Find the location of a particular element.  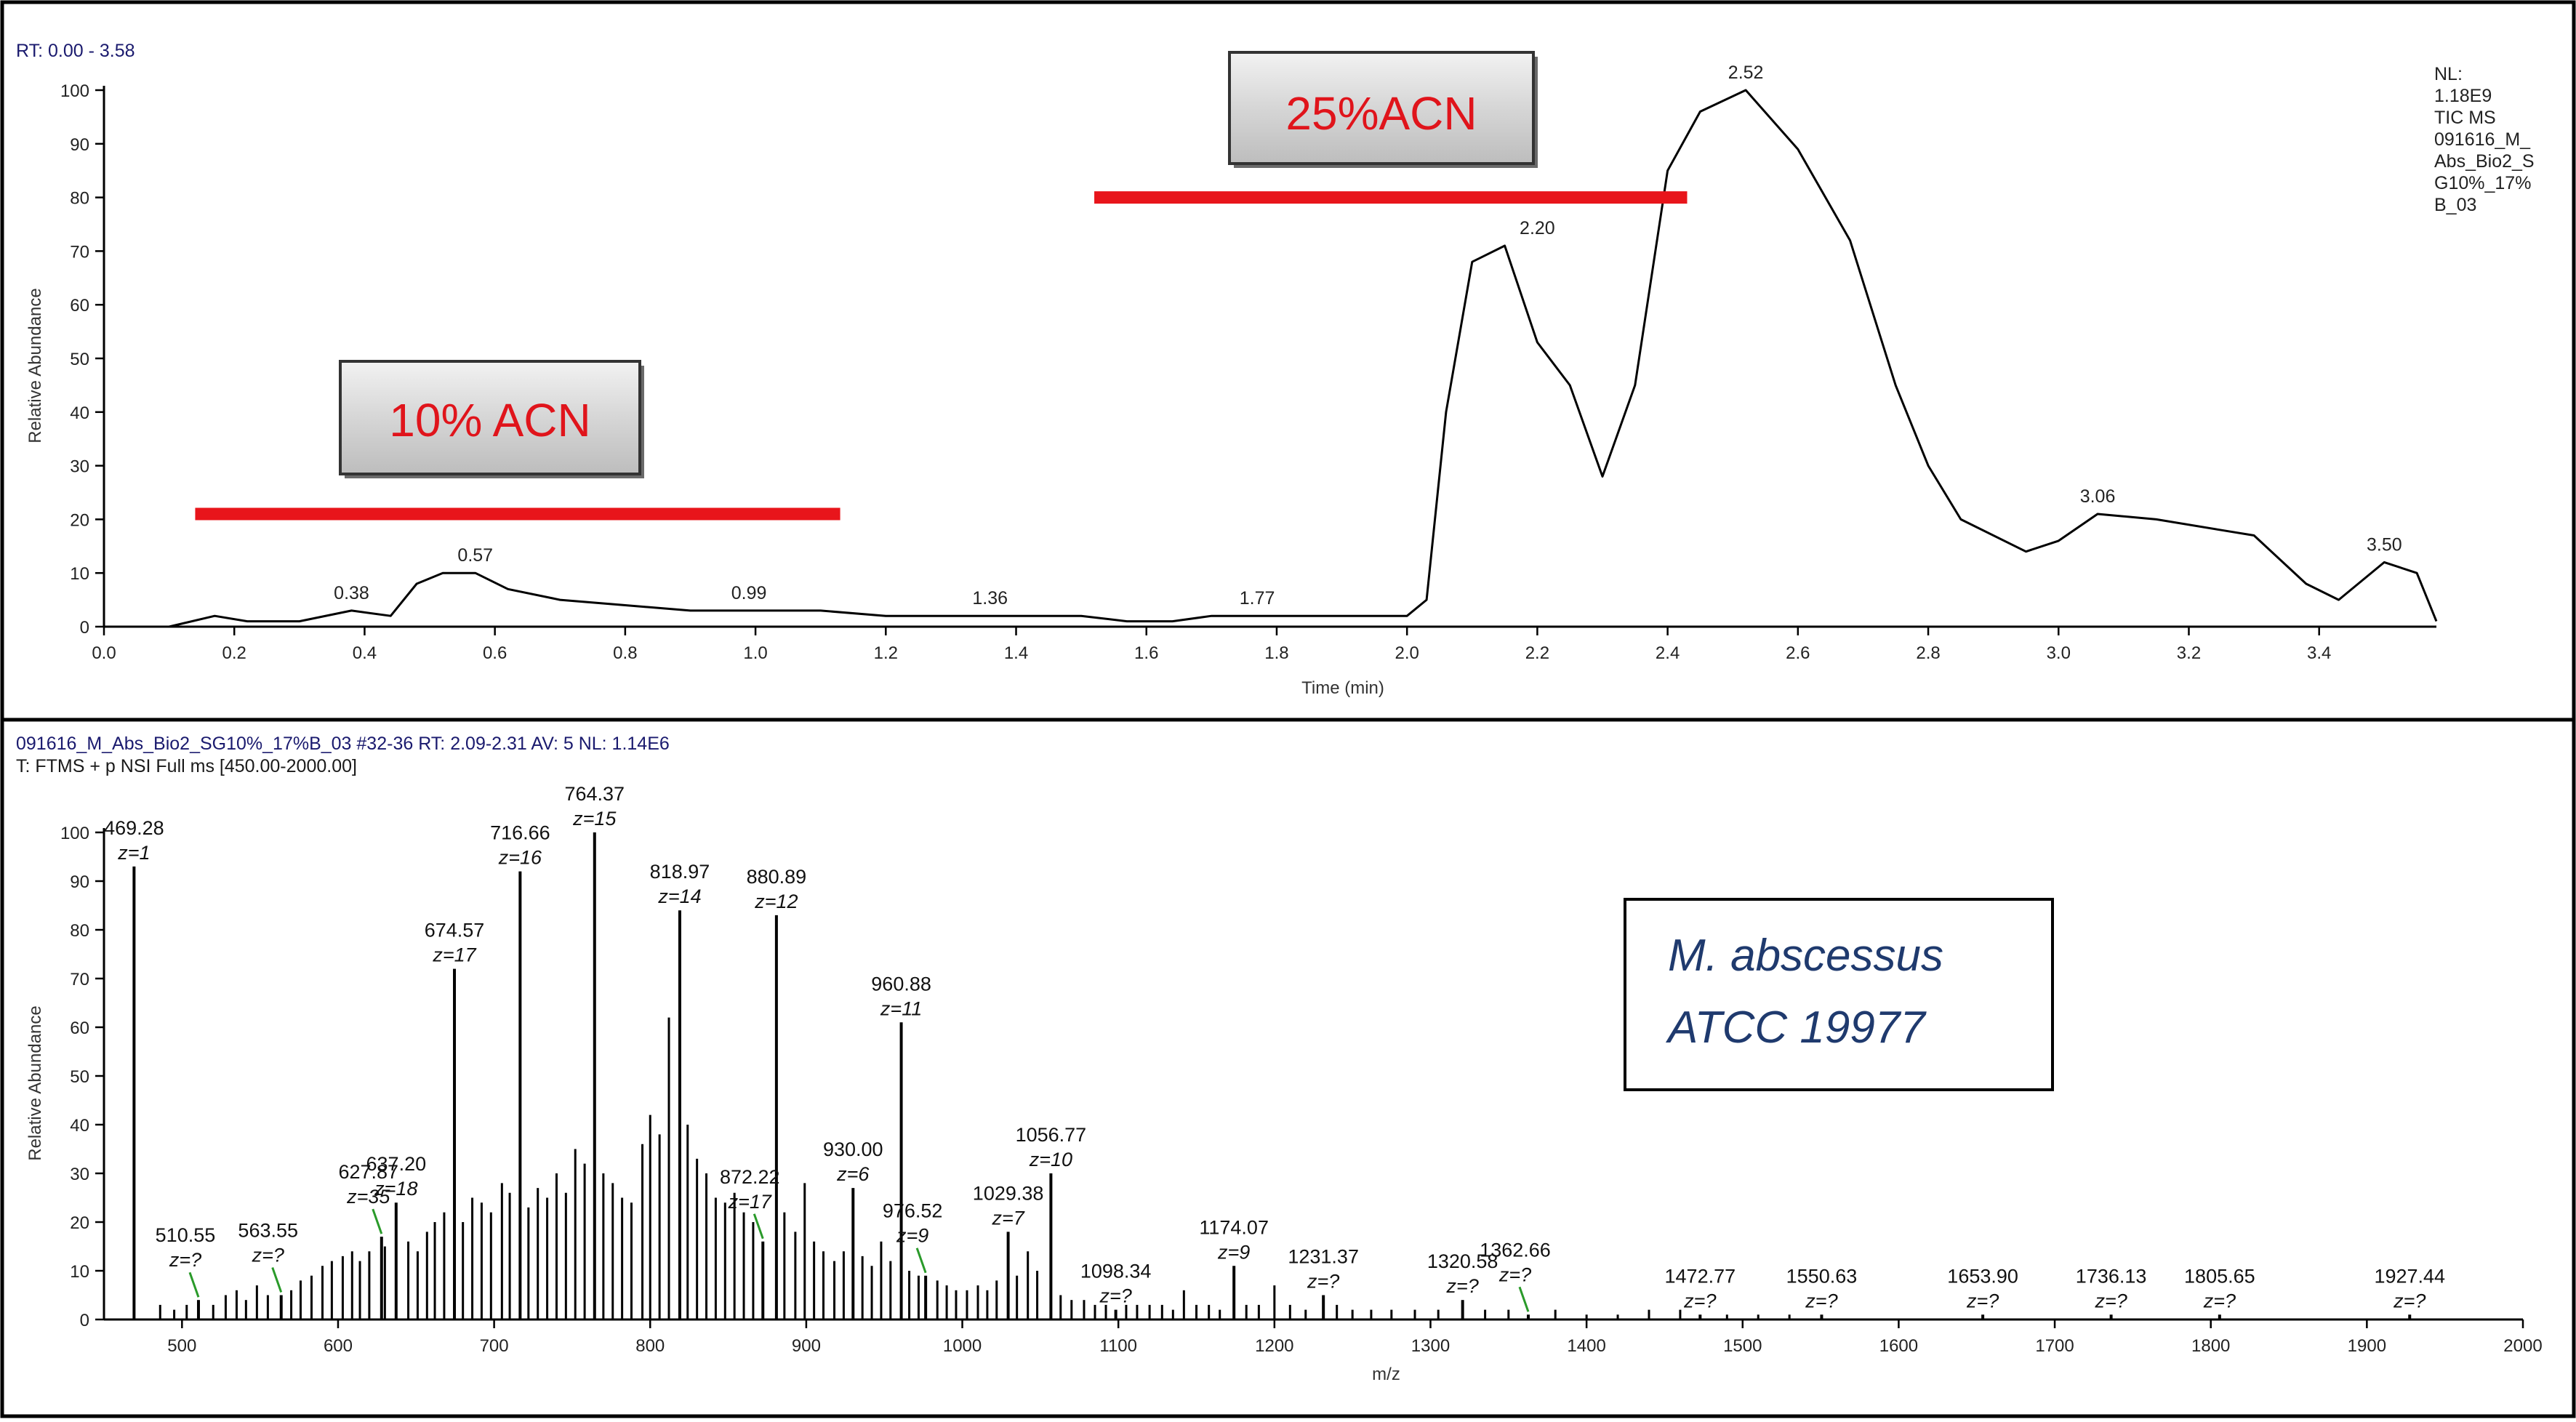

tic-y-ticks: 0 10 20 30 40 50 60 70 80 90 100 is located at coordinates (82, 360).